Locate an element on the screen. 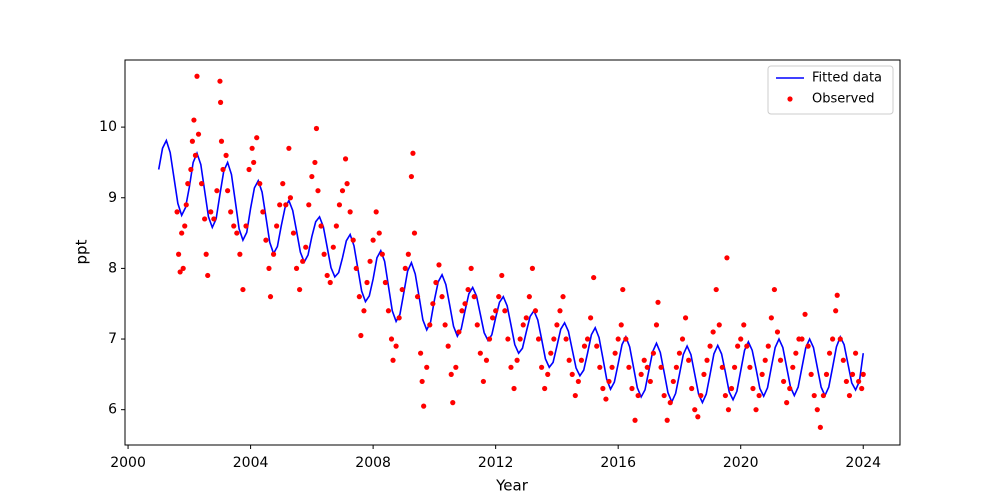  x-tick-label: 2000 is located at coordinates (128, 463).